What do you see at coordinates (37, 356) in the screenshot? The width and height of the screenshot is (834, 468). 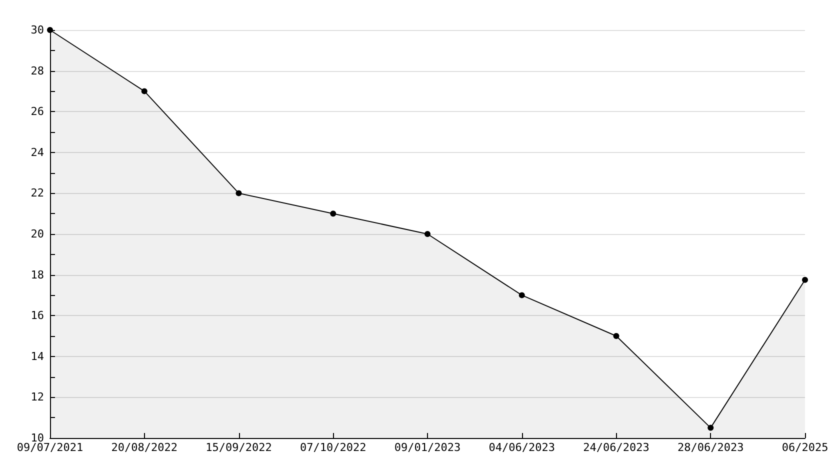 I see `y-tick-label: 14` at bounding box center [37, 356].